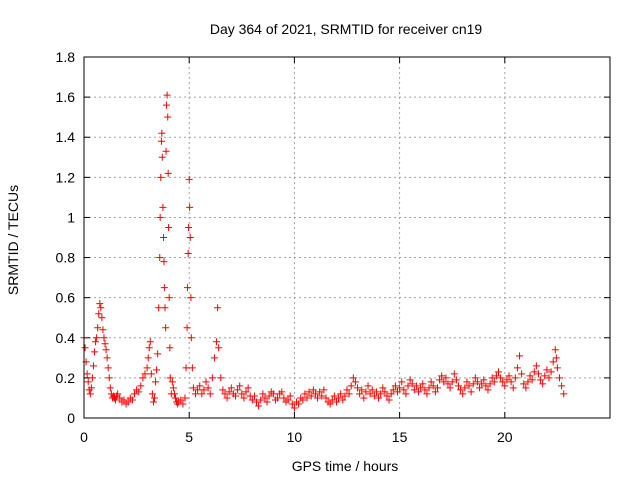  I want to click on y-tick-label: 0.4, so click(66, 338).